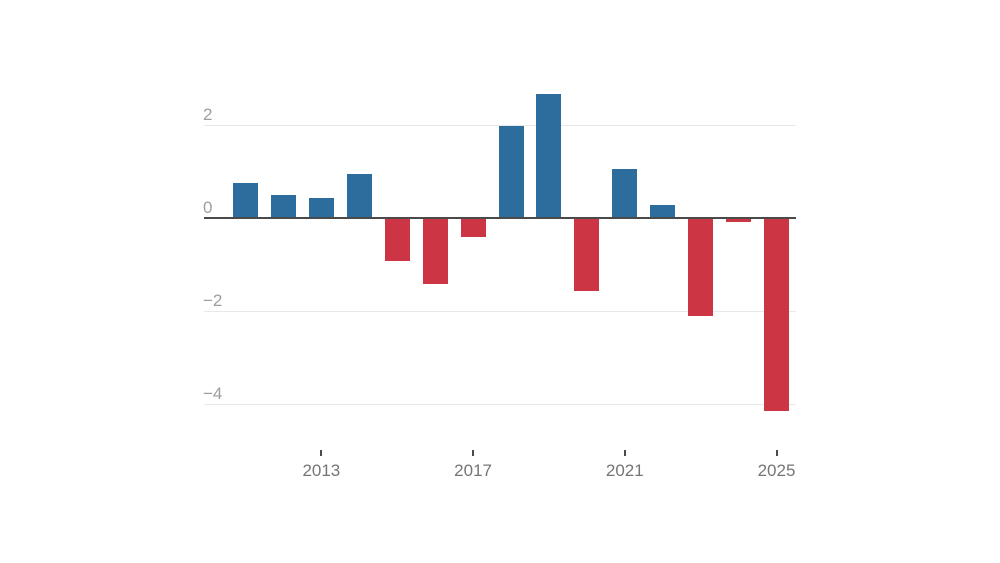  I want to click on x-axis-tick-2017, so click(473, 453).